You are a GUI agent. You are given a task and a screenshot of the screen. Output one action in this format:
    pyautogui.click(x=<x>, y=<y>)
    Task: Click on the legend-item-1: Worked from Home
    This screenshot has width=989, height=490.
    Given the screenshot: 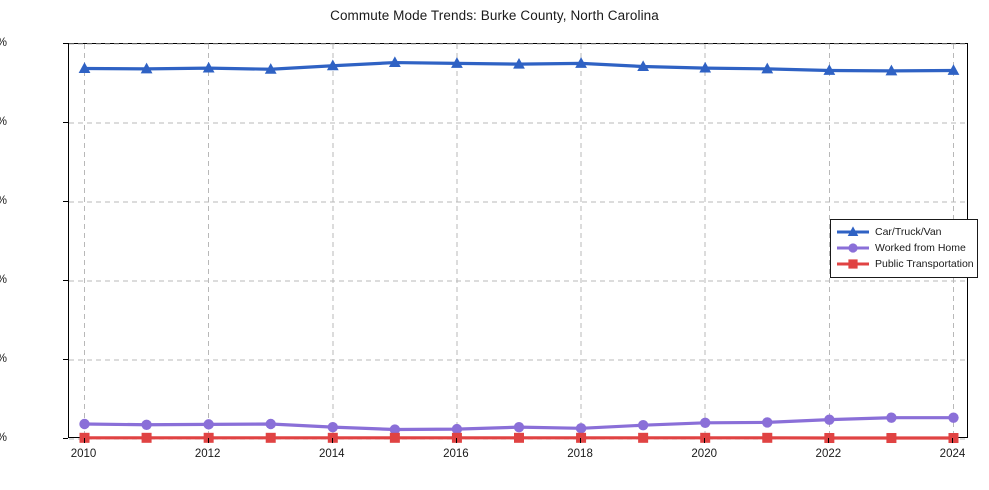 What is the action you would take?
    pyautogui.click(x=904, y=248)
    